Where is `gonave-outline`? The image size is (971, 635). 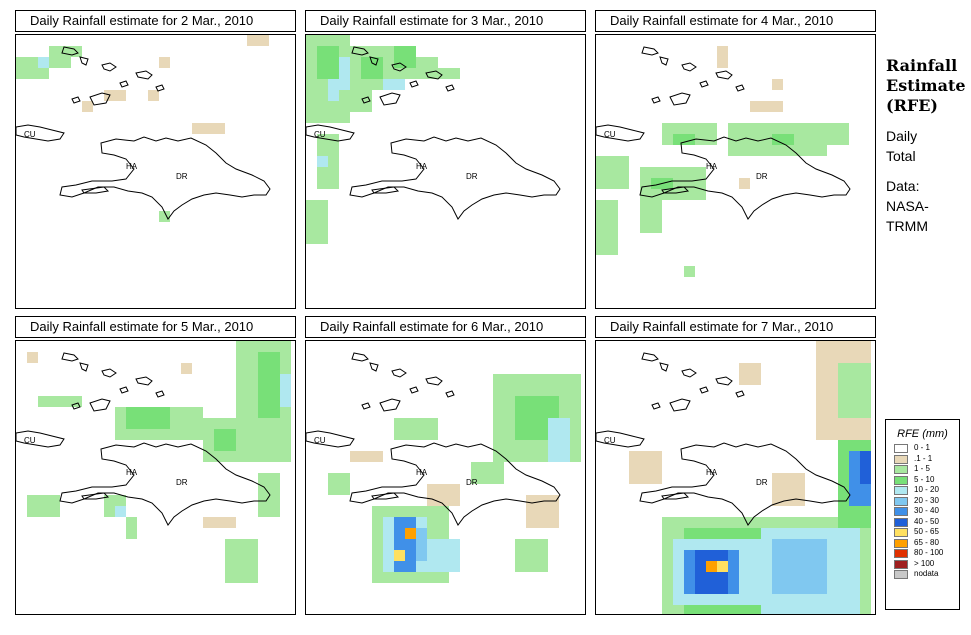 gonave-outline is located at coordinates (675, 496).